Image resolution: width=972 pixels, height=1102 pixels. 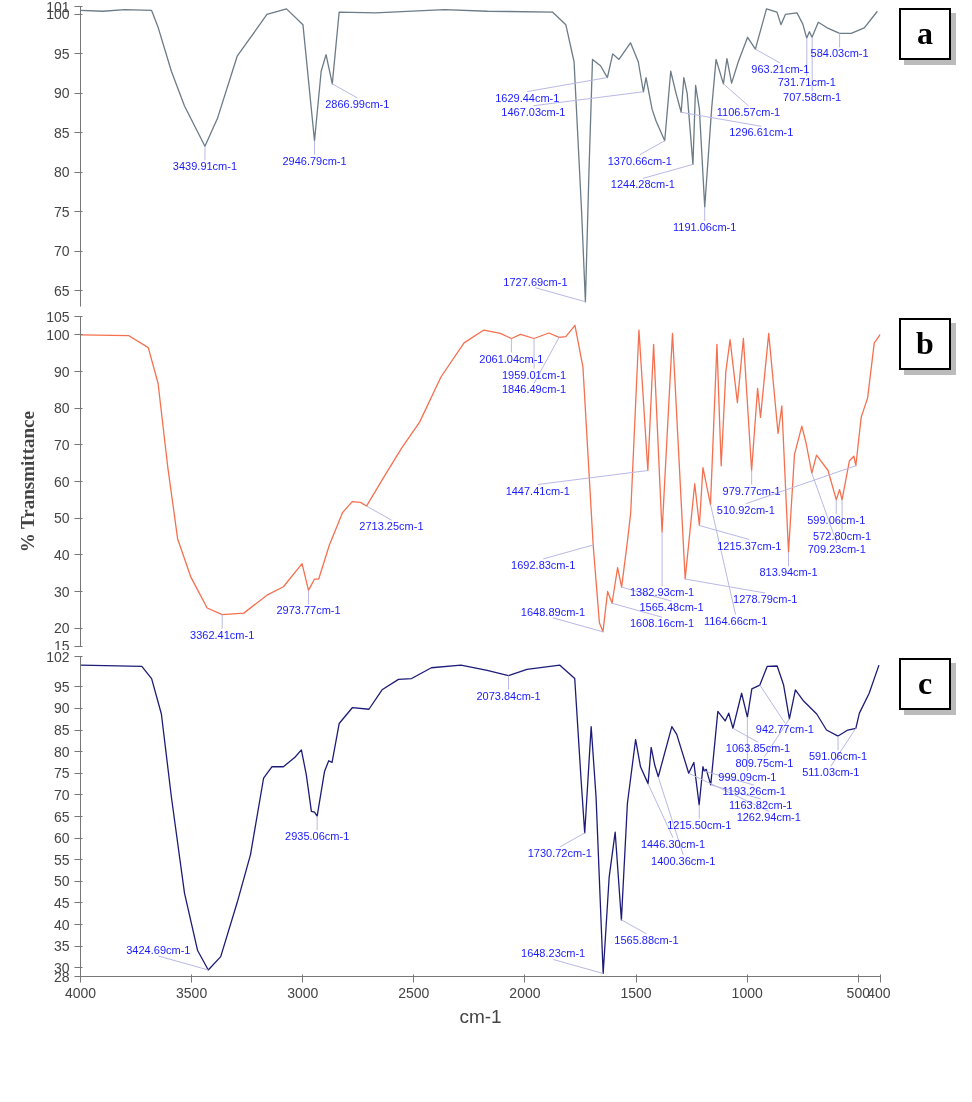 What do you see at coordinates (662, 623) in the screenshot?
I see `annotation: 1608.16cm-1` at bounding box center [662, 623].